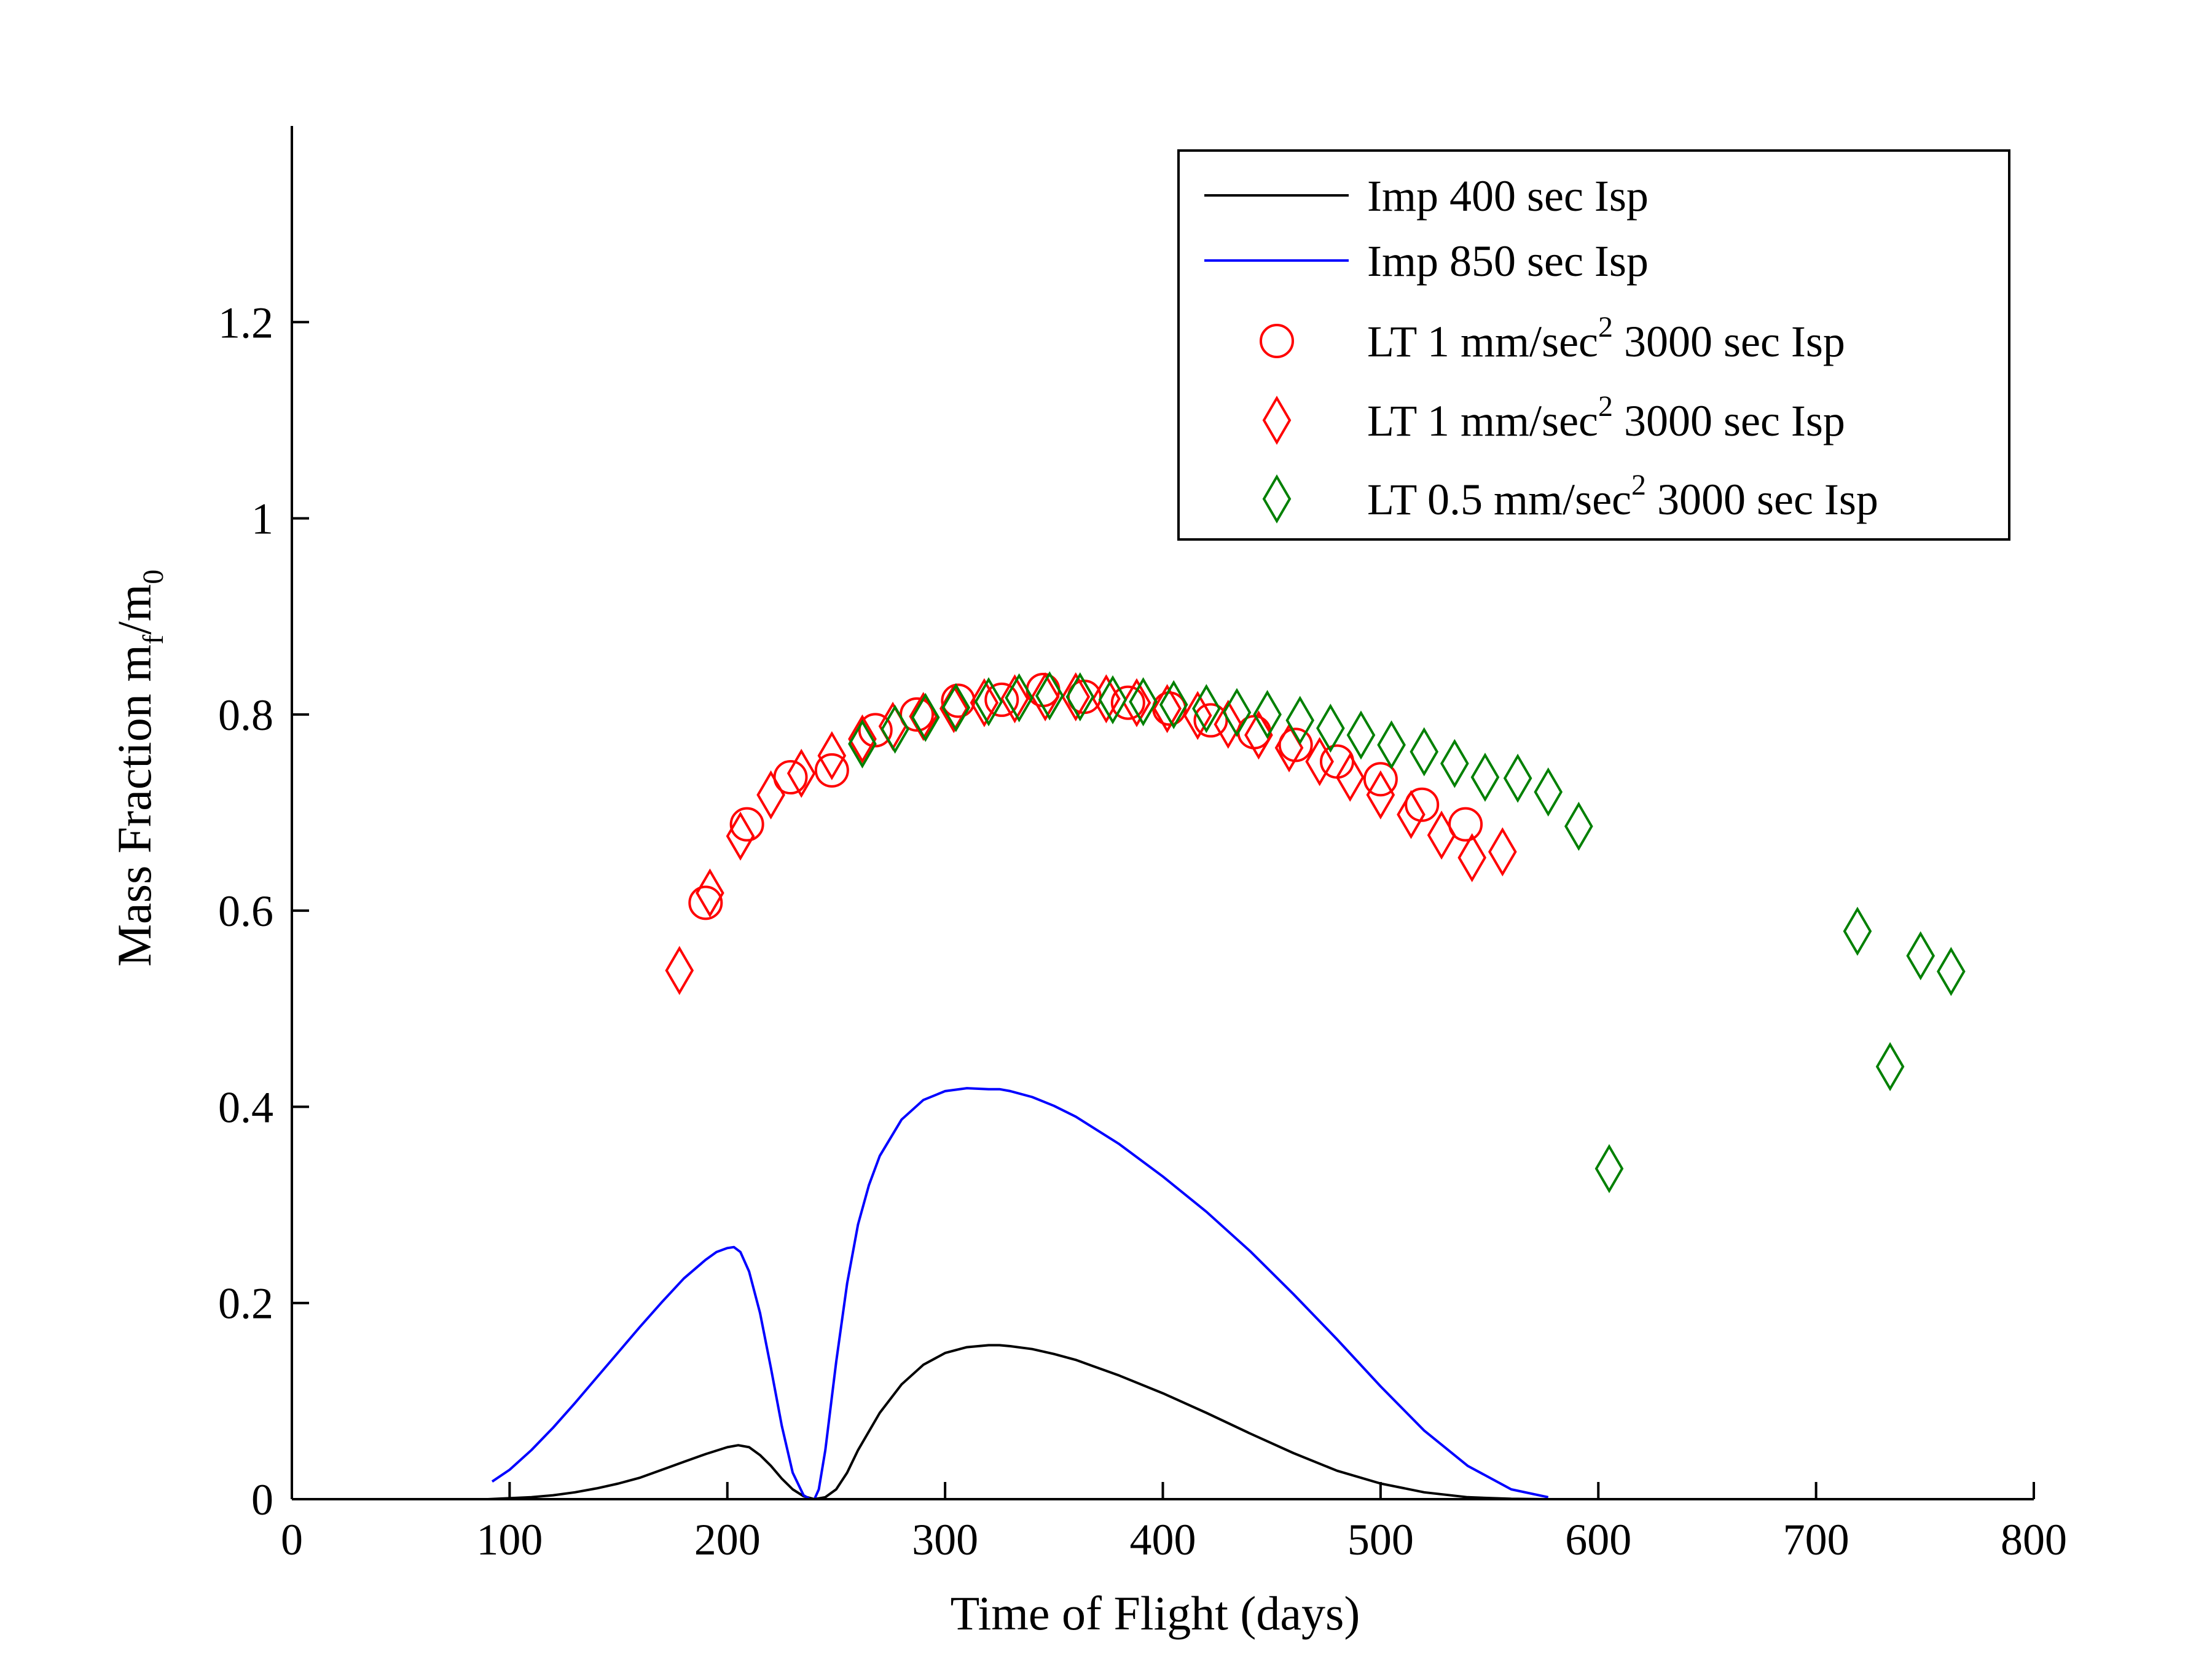  What do you see at coordinates (1606, 338) in the screenshot?
I see `legend-label: LT 1 mm/sec2 3000 sec Isp` at bounding box center [1606, 338].